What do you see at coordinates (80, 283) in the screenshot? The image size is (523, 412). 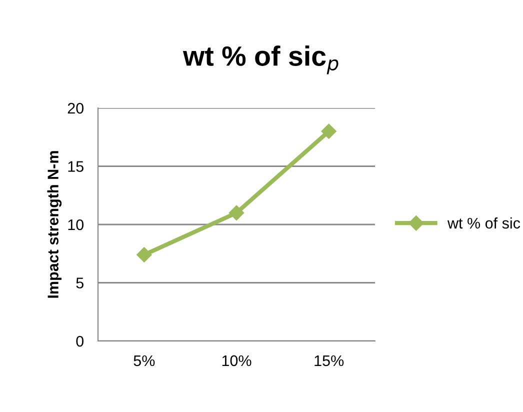 I see `y-tick-label: 5` at bounding box center [80, 283].